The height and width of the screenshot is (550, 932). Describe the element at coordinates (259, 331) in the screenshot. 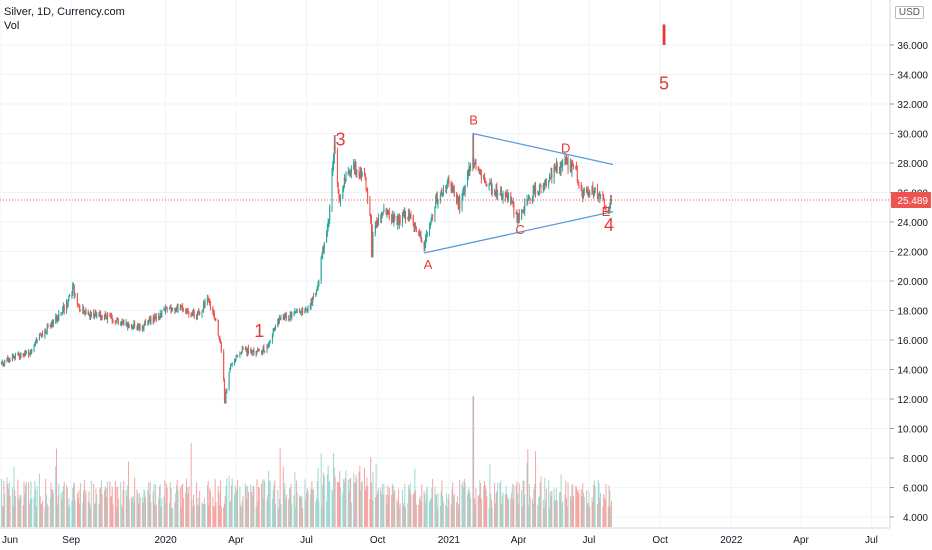

I see `wave-label: 1` at that location.